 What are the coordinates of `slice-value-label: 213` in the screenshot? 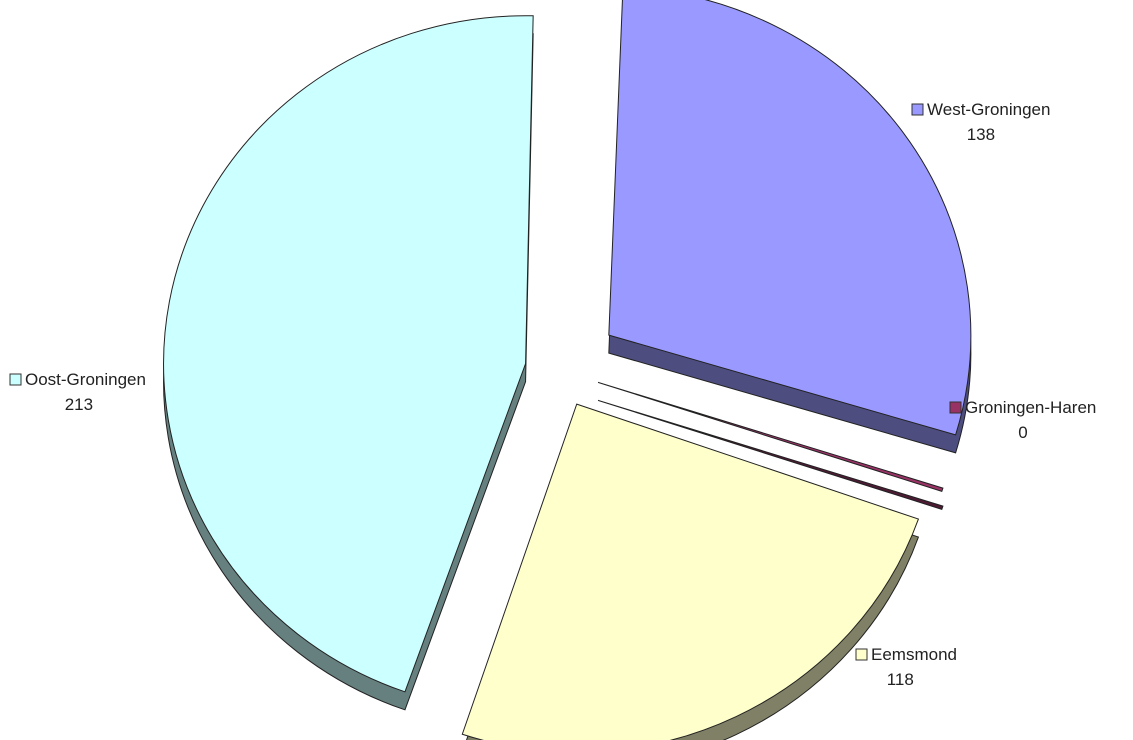 It's located at (79, 404).